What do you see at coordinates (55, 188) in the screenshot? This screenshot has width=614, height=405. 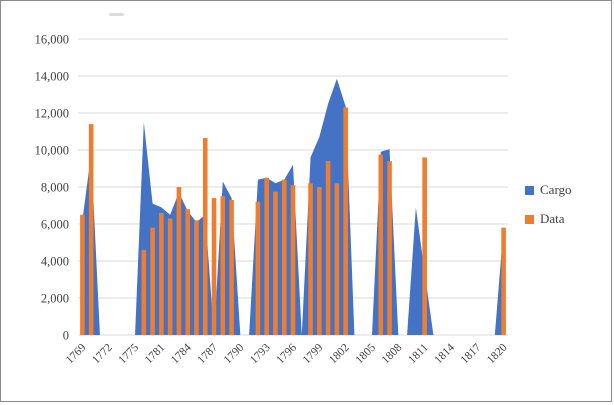 I see `svg-text: 8,000` at bounding box center [55, 188].